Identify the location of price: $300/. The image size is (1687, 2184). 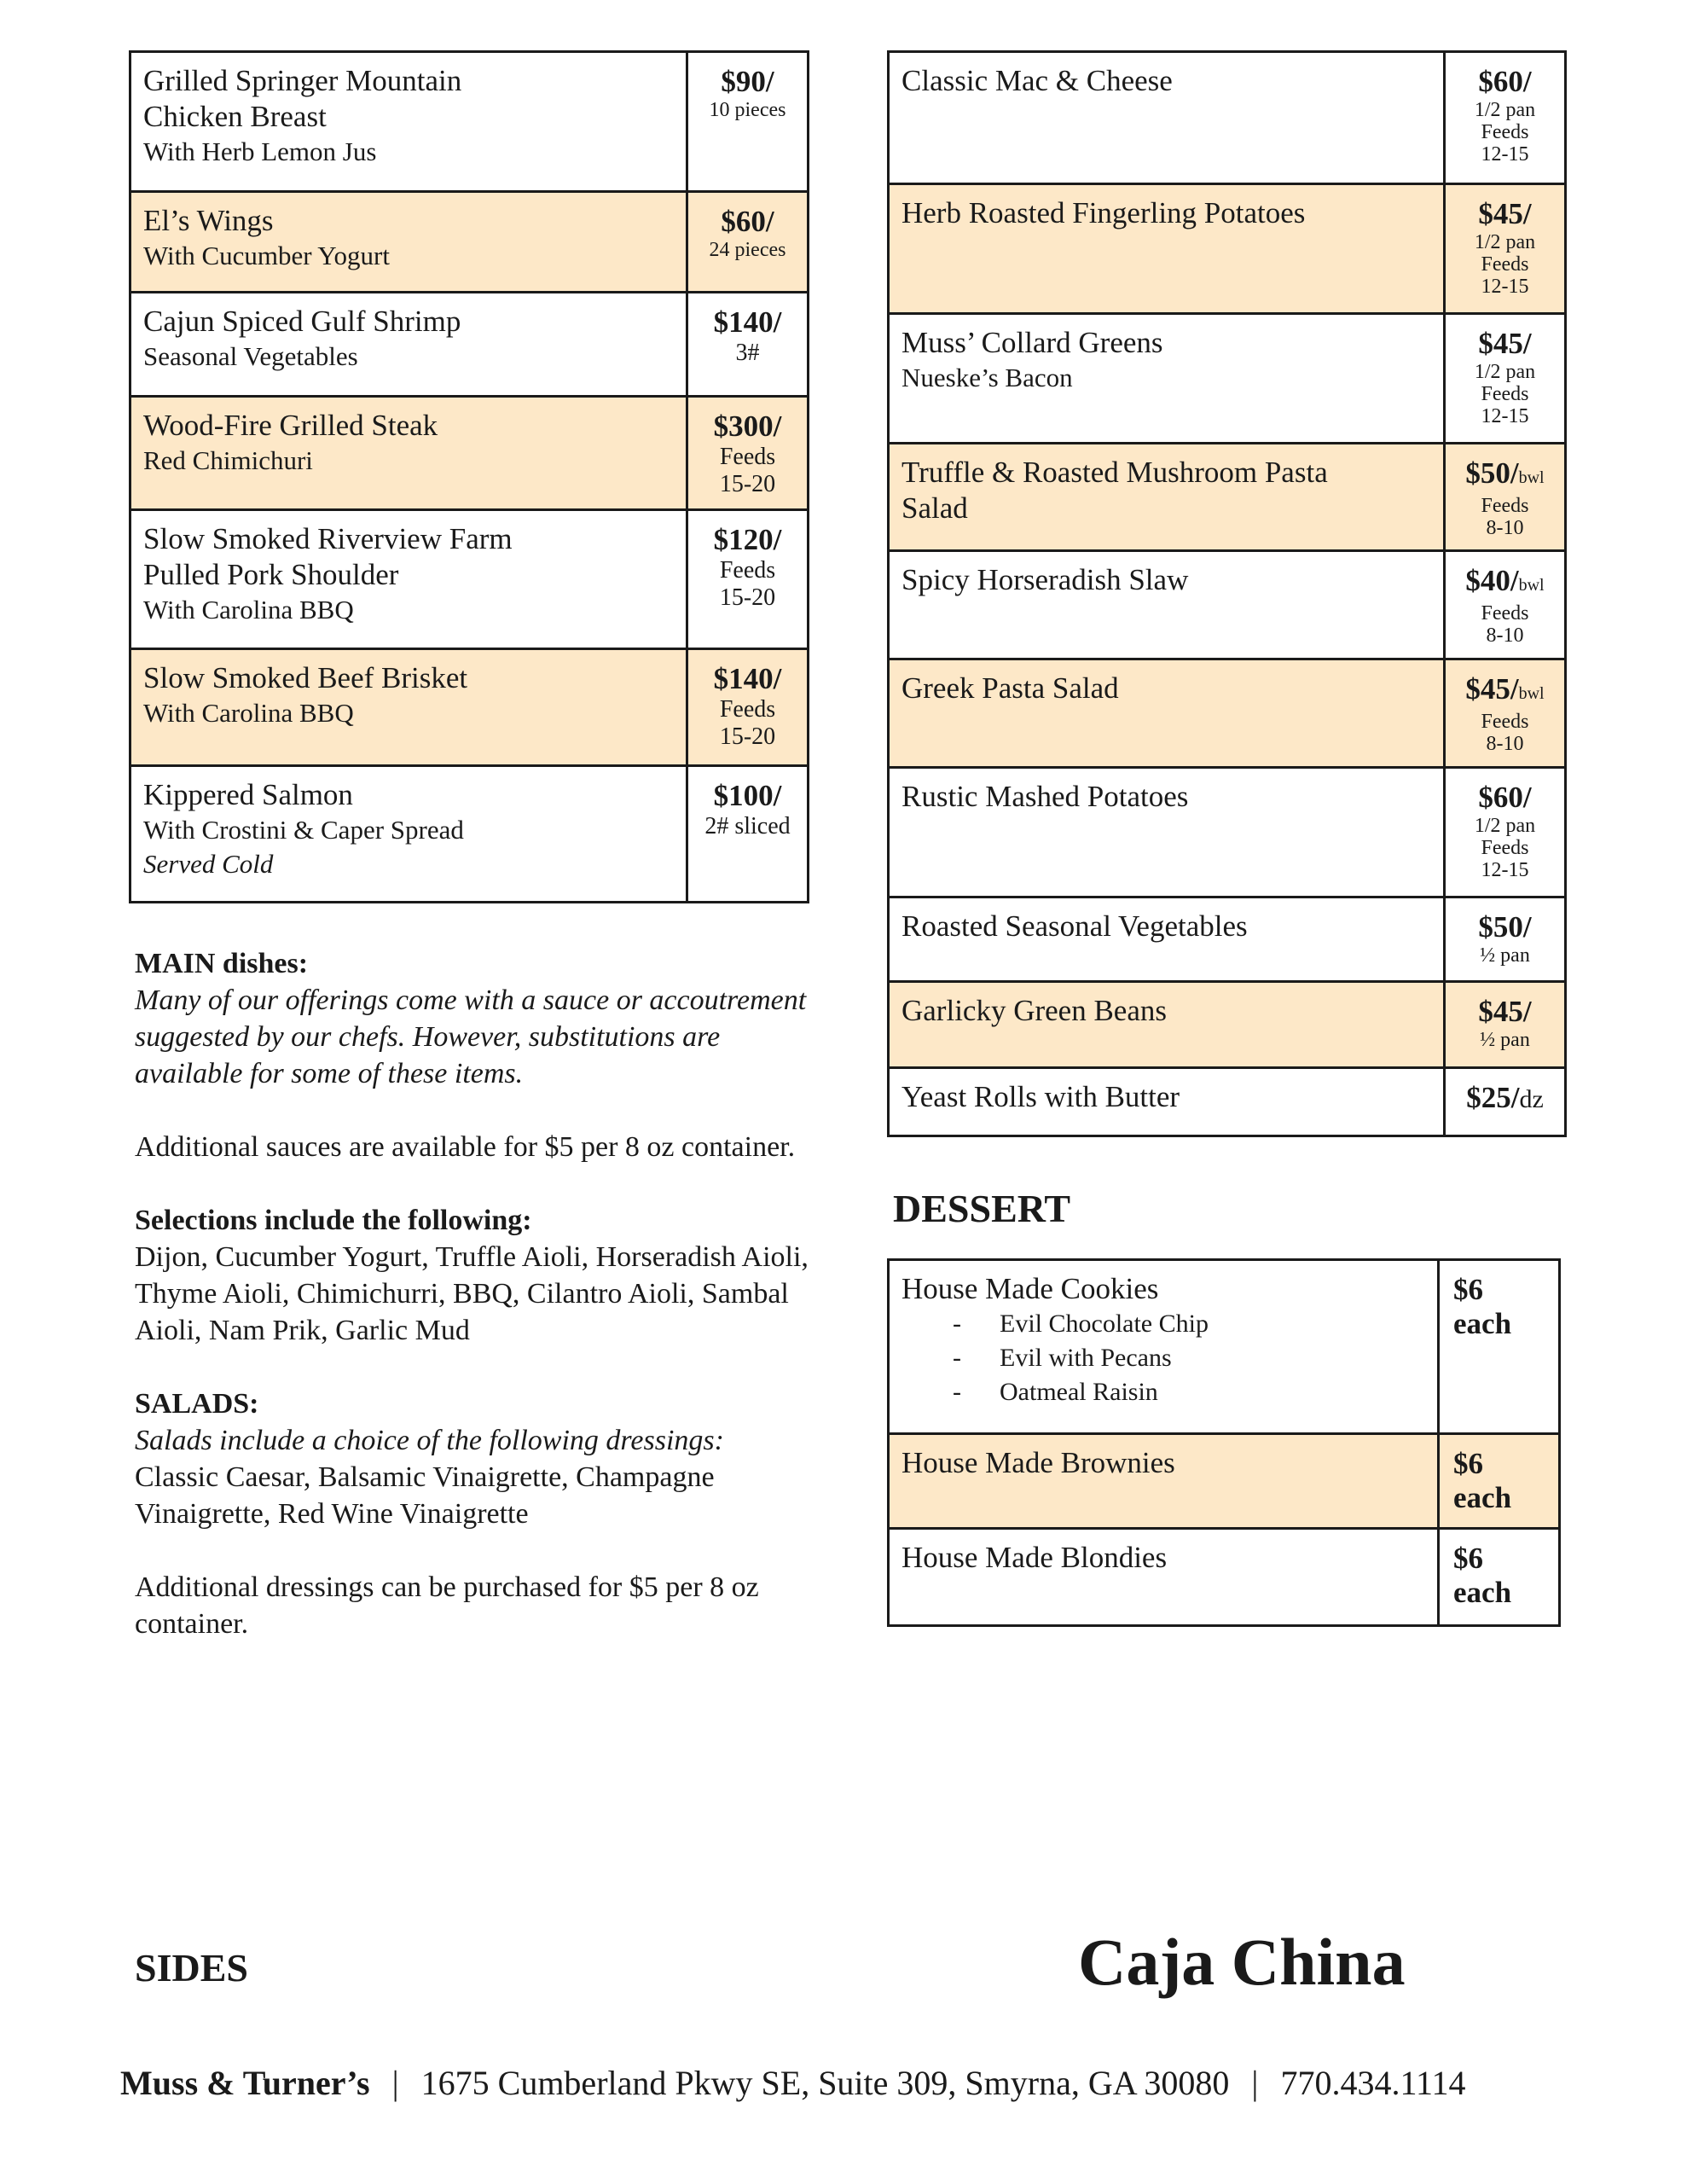
(748, 427).